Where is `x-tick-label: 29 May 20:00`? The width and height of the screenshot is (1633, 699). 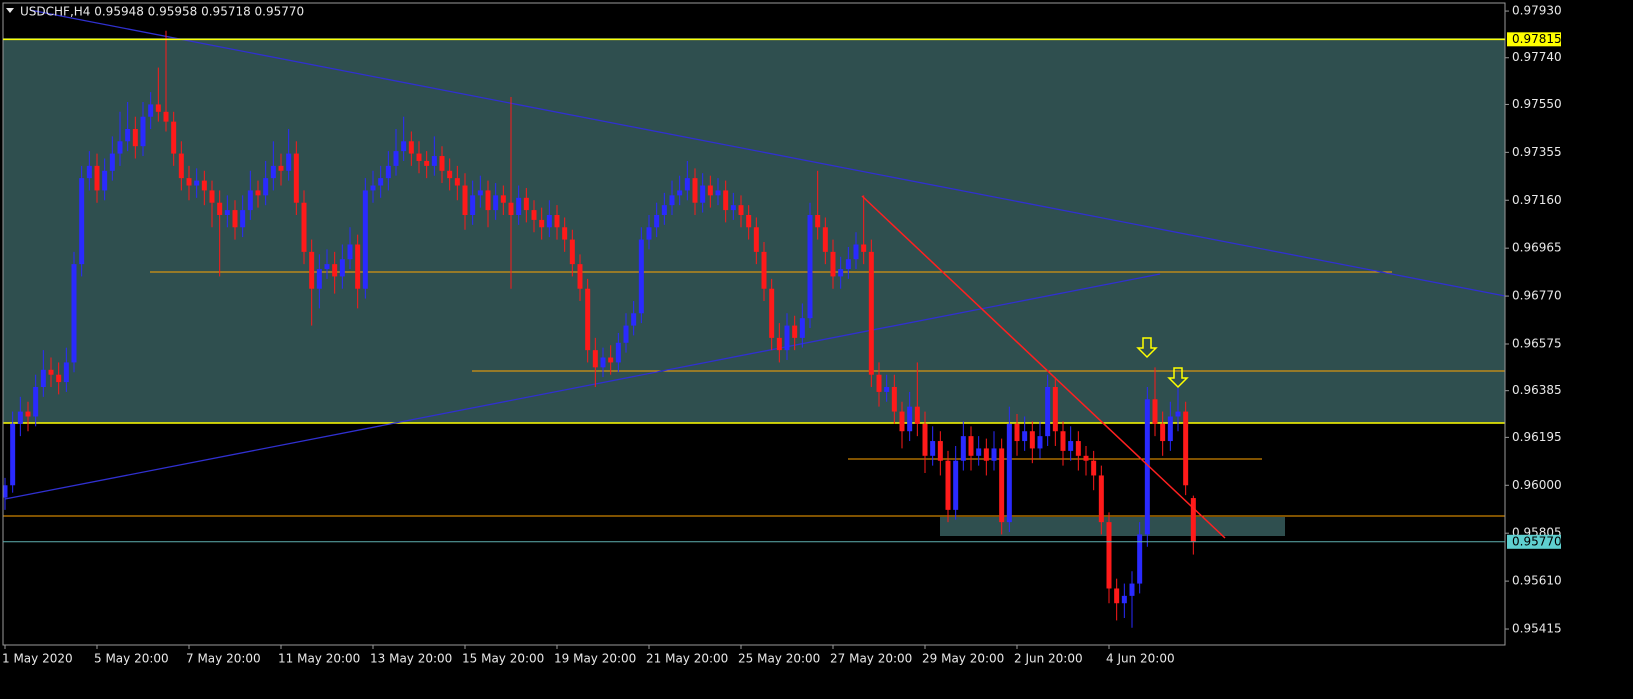 x-tick-label: 29 May 20:00 is located at coordinates (963, 659).